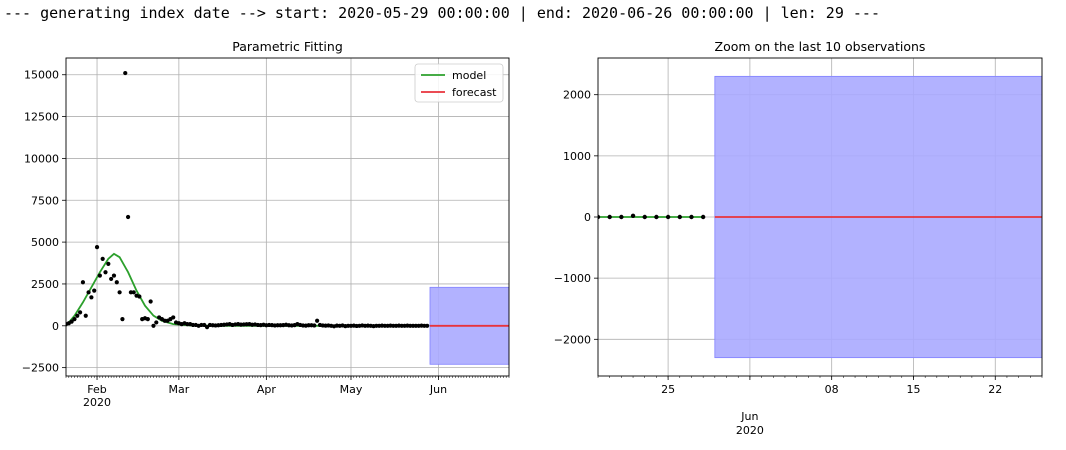 This screenshot has height=450, width=1066. Describe the element at coordinates (41, 75) in the screenshot. I see `y-tick-label: 15000` at that location.